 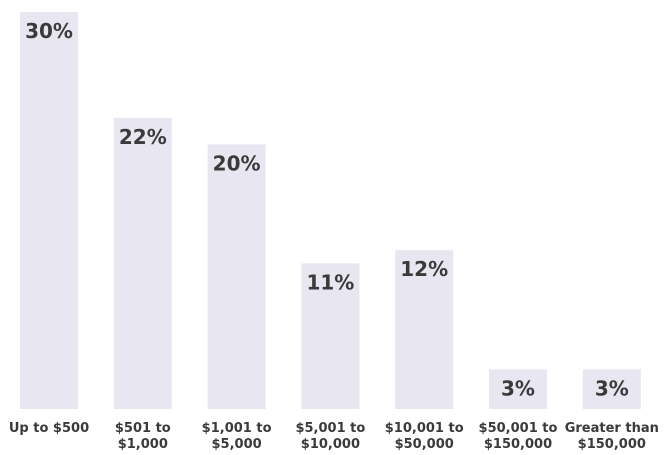 I want to click on category-label-line: $501 to, so click(x=143, y=428).